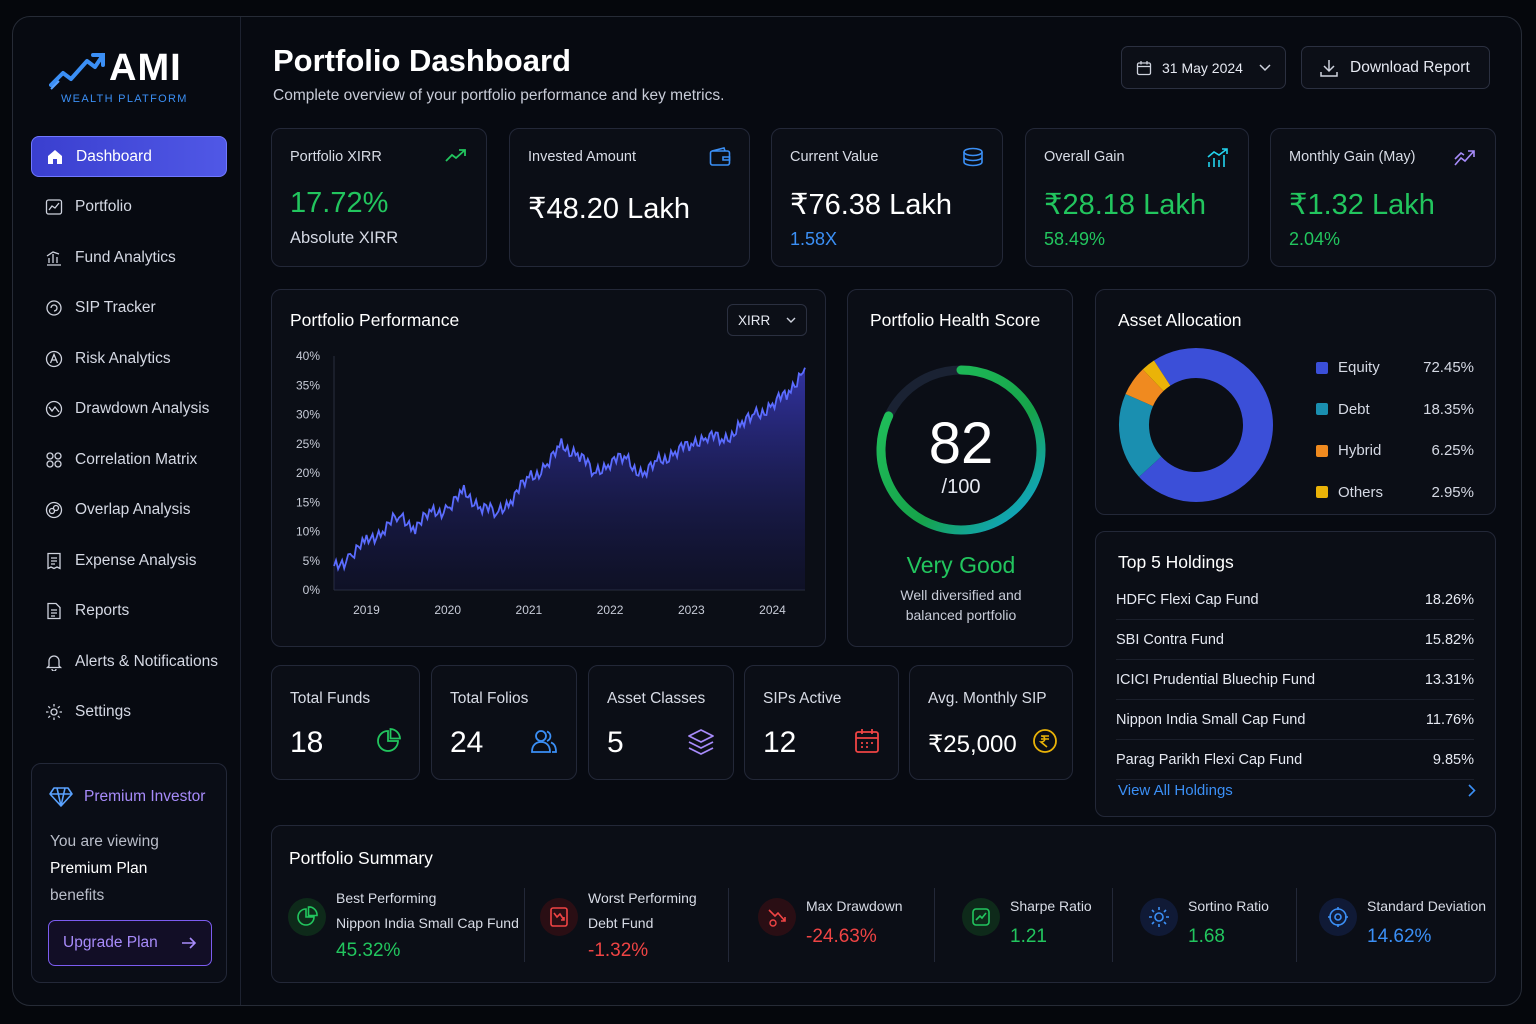  I want to click on summary-sharpe-ratio: Sharpe Ratio 1.21, so click(1037, 926).